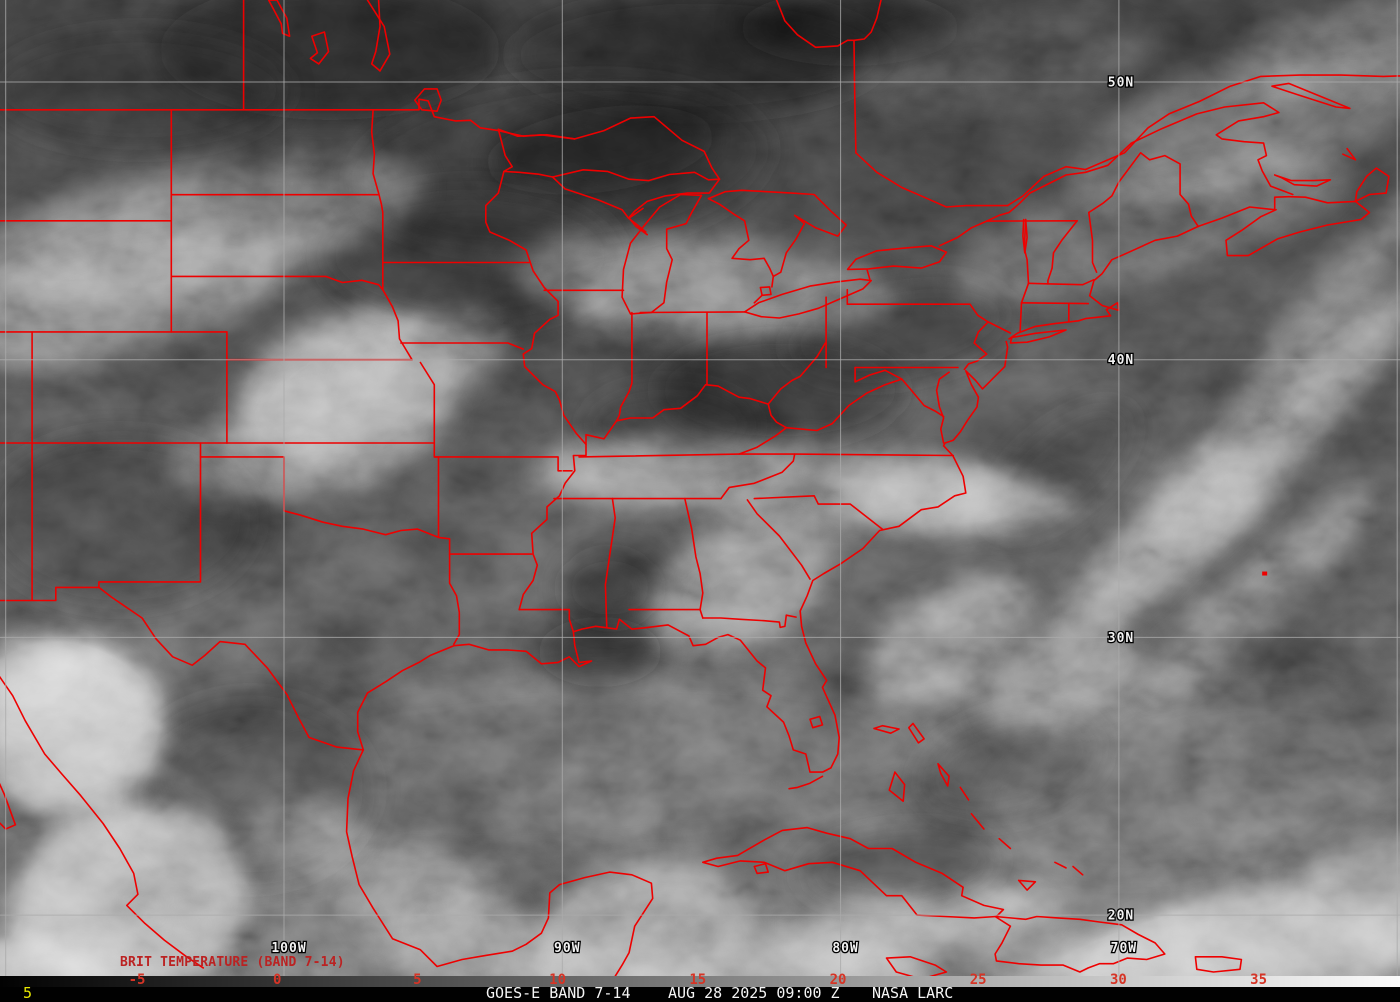 This screenshot has width=1400, height=1002. I want to click on colorbar-tick-label: 25, so click(978, 980).